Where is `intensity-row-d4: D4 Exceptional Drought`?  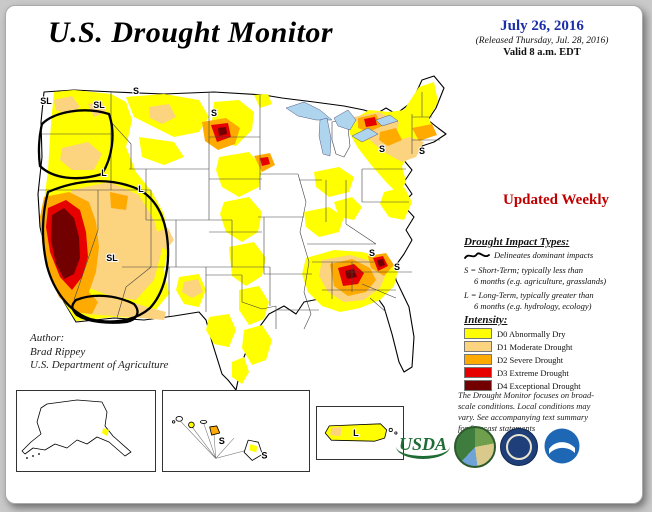 intensity-row-d4: D4 Exceptional Drought is located at coordinates (552, 385).